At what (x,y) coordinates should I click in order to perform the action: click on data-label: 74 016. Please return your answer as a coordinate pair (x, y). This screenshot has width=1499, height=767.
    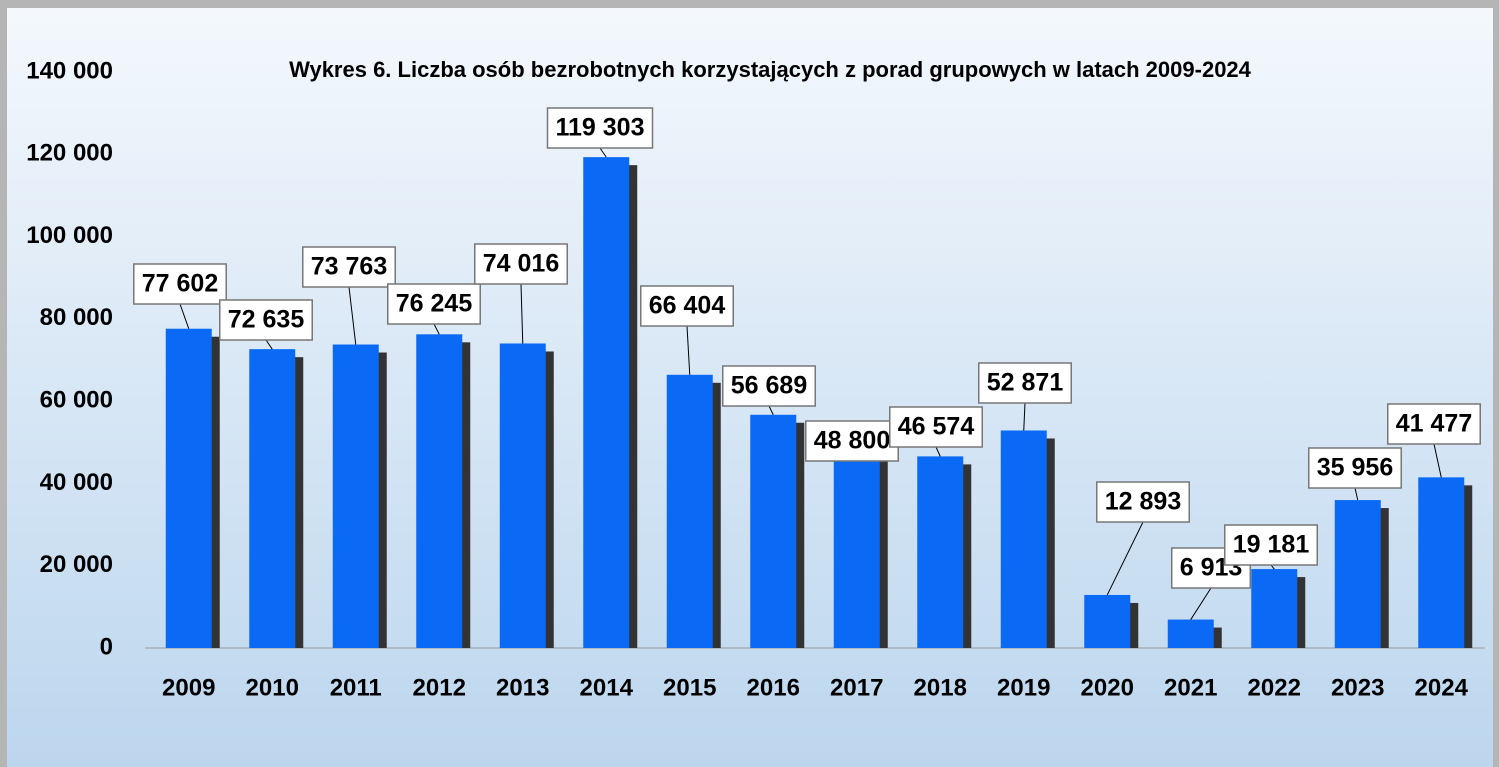
    Looking at the image, I should click on (521, 264).